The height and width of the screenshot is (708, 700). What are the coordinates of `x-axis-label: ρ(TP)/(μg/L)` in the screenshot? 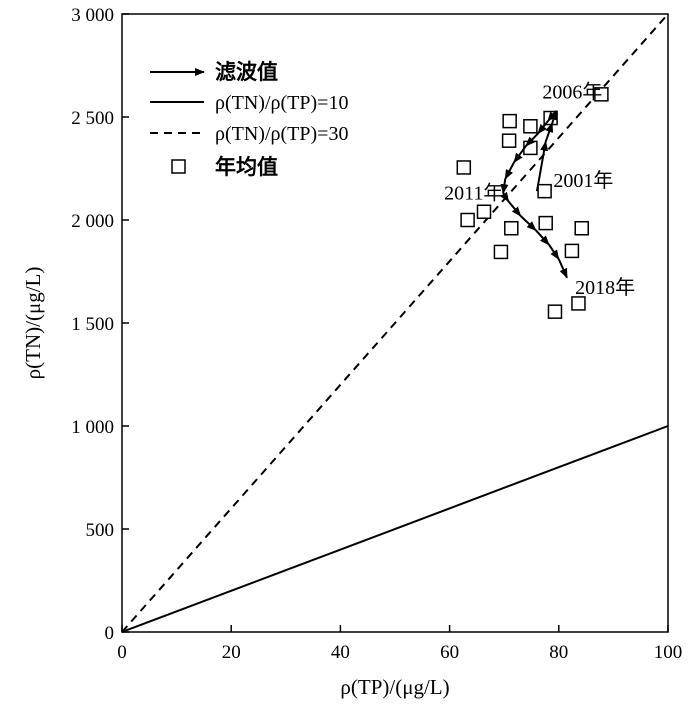 It's located at (394, 687).